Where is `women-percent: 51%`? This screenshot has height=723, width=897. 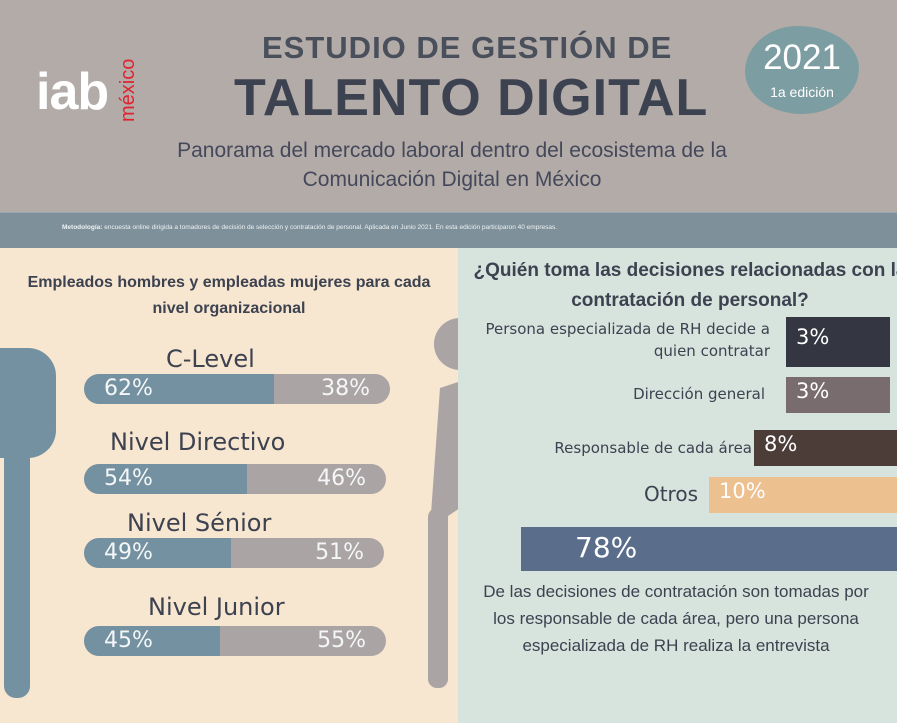
women-percent: 51% is located at coordinates (339, 552).